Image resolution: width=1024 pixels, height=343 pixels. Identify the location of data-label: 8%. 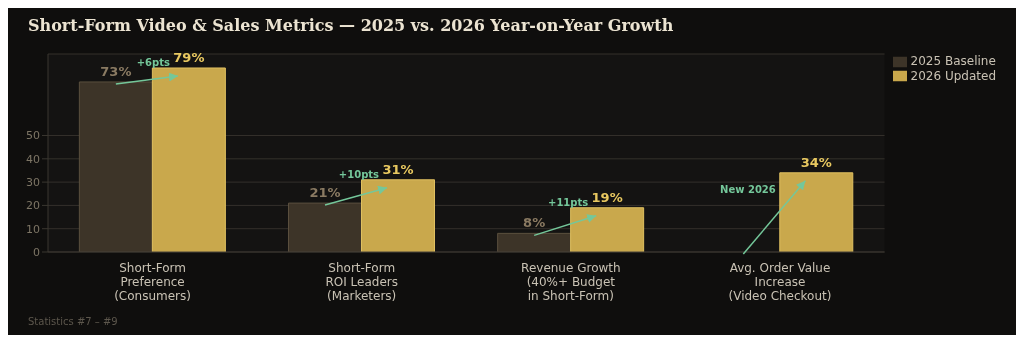
(534, 223).